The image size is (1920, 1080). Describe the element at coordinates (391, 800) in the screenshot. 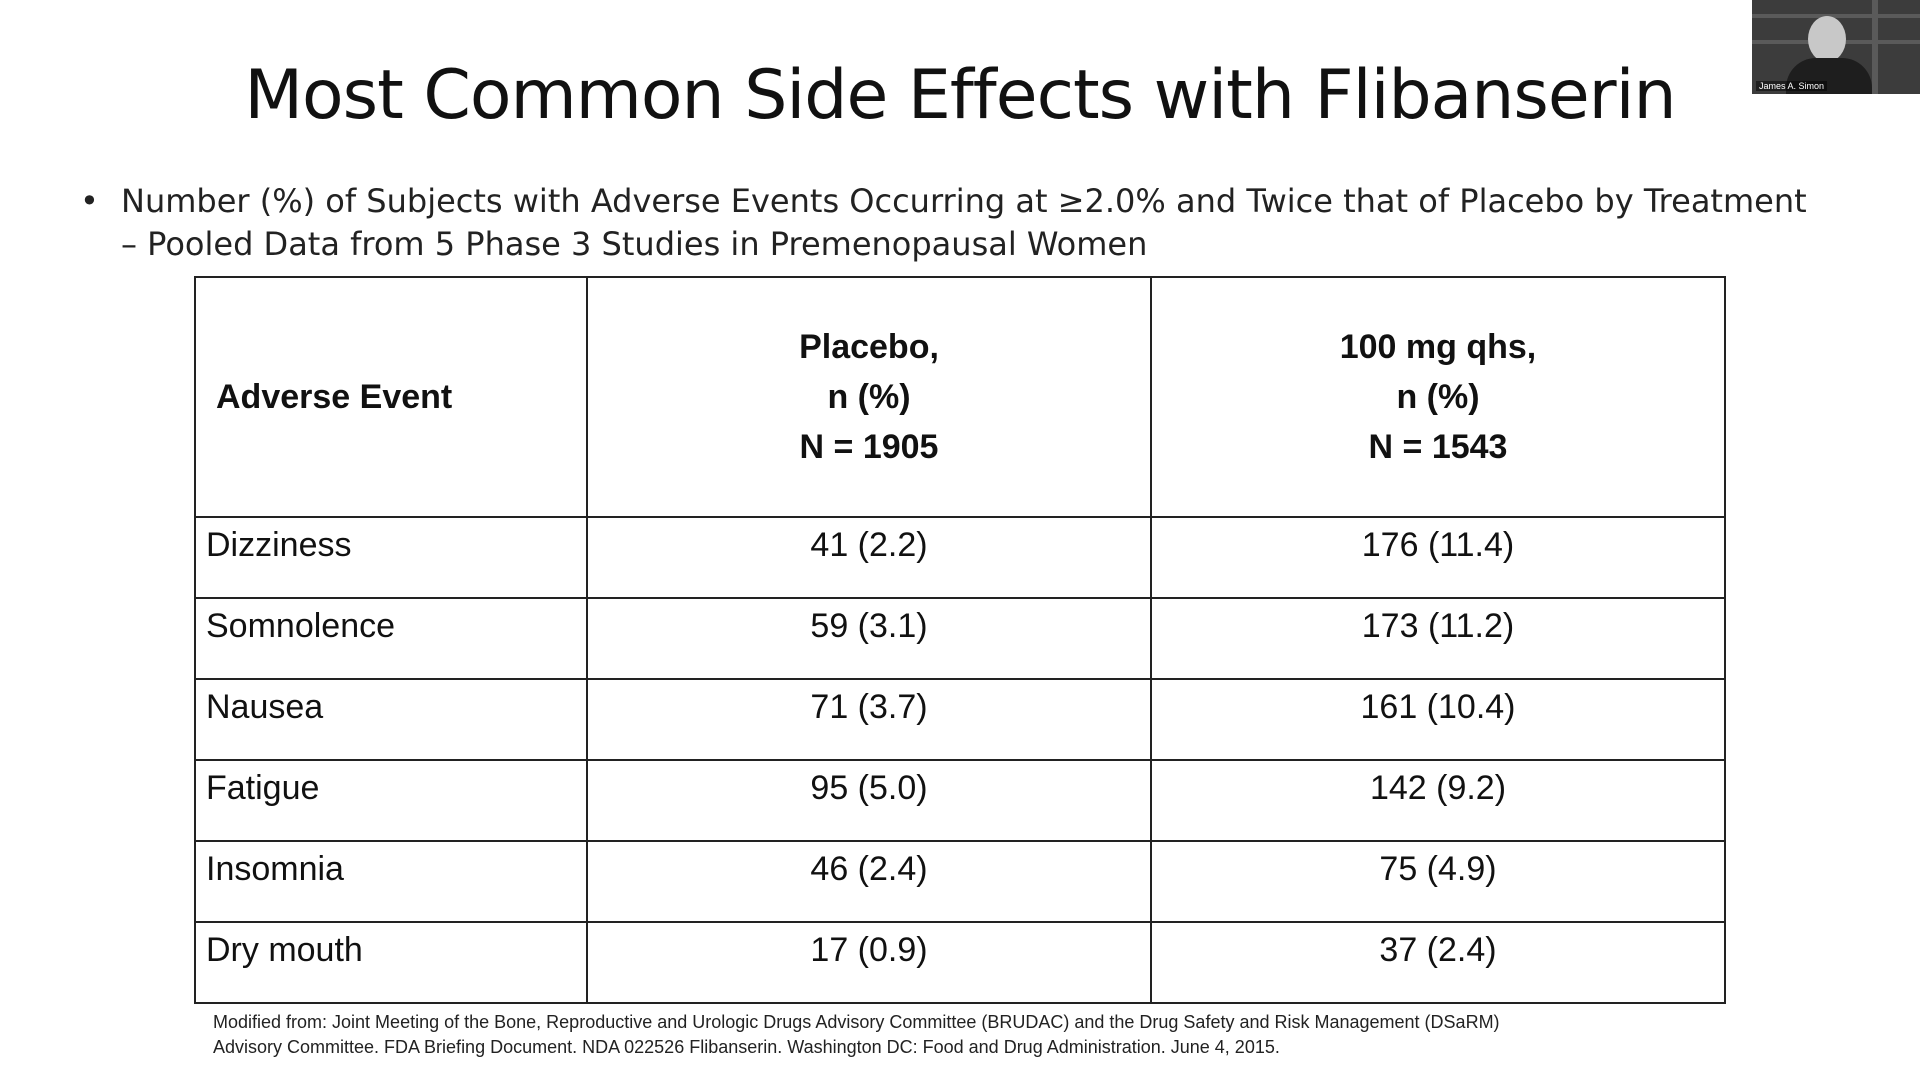

I see `cell-event: Fatigue` at that location.